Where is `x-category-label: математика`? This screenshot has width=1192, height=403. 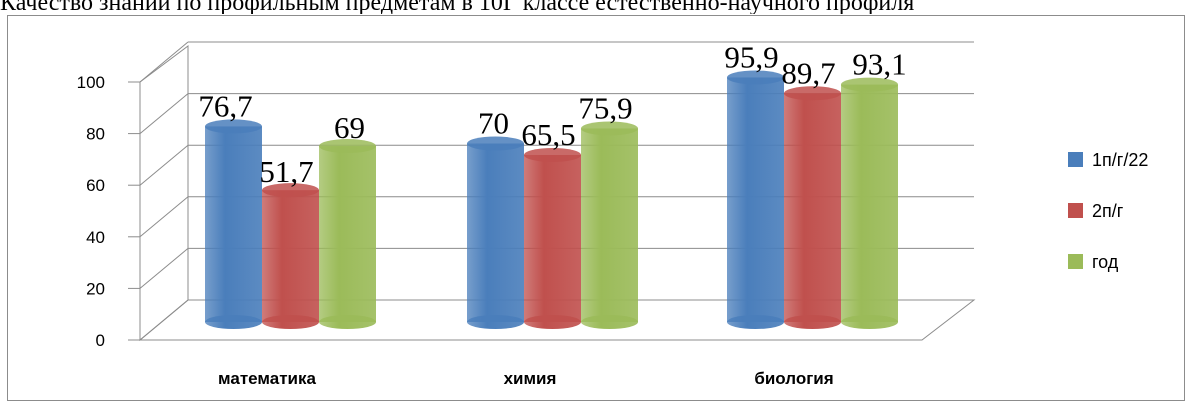 x-category-label: математика is located at coordinates (267, 378).